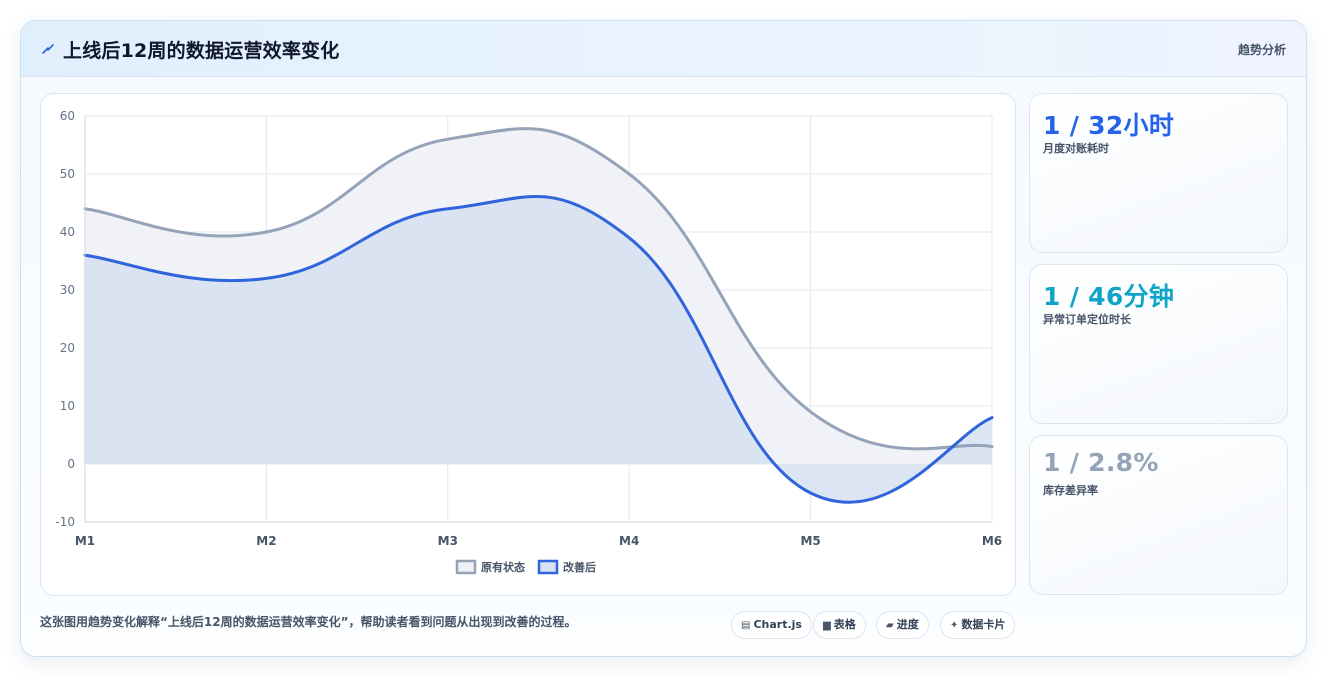 This screenshot has height=678, width=1327. I want to click on x-tick-label: M2, so click(266, 541).